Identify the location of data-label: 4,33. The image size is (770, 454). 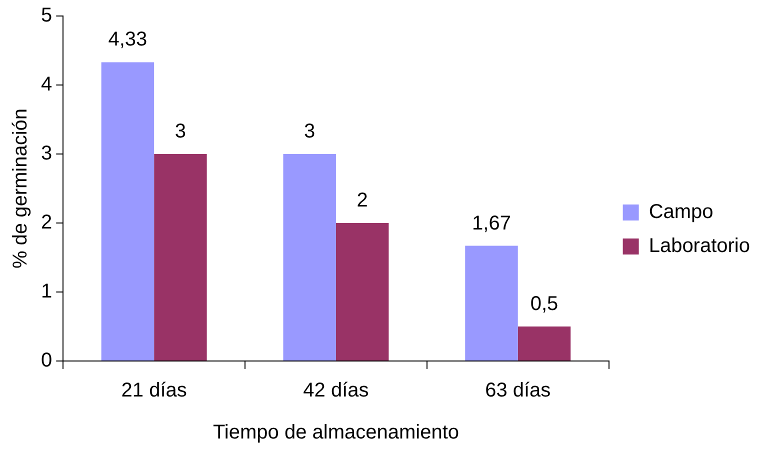
(128, 39).